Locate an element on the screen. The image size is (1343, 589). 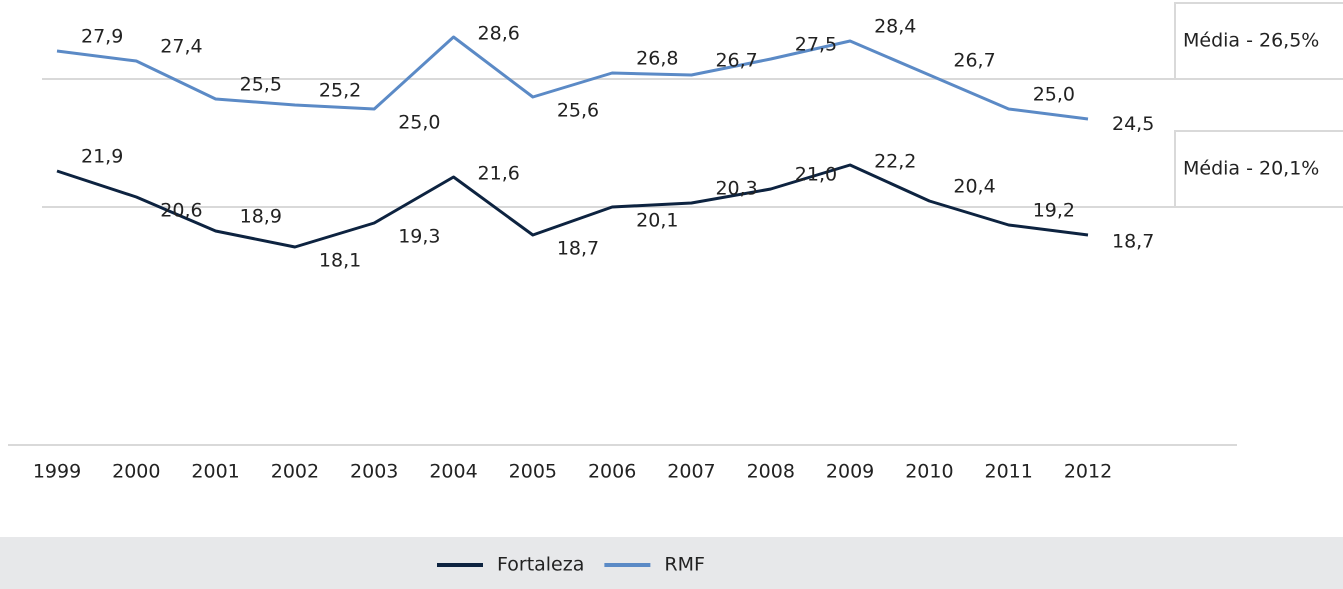
data-label: 24,5 is located at coordinates (1133, 124).